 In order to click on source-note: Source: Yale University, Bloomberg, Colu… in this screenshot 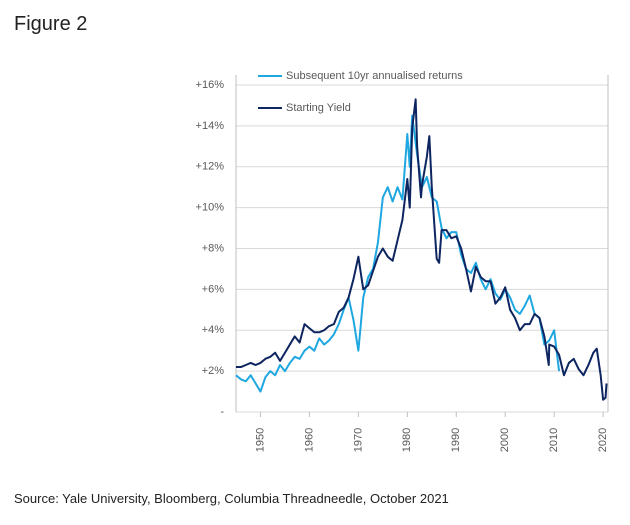, I will do `click(231, 498)`.